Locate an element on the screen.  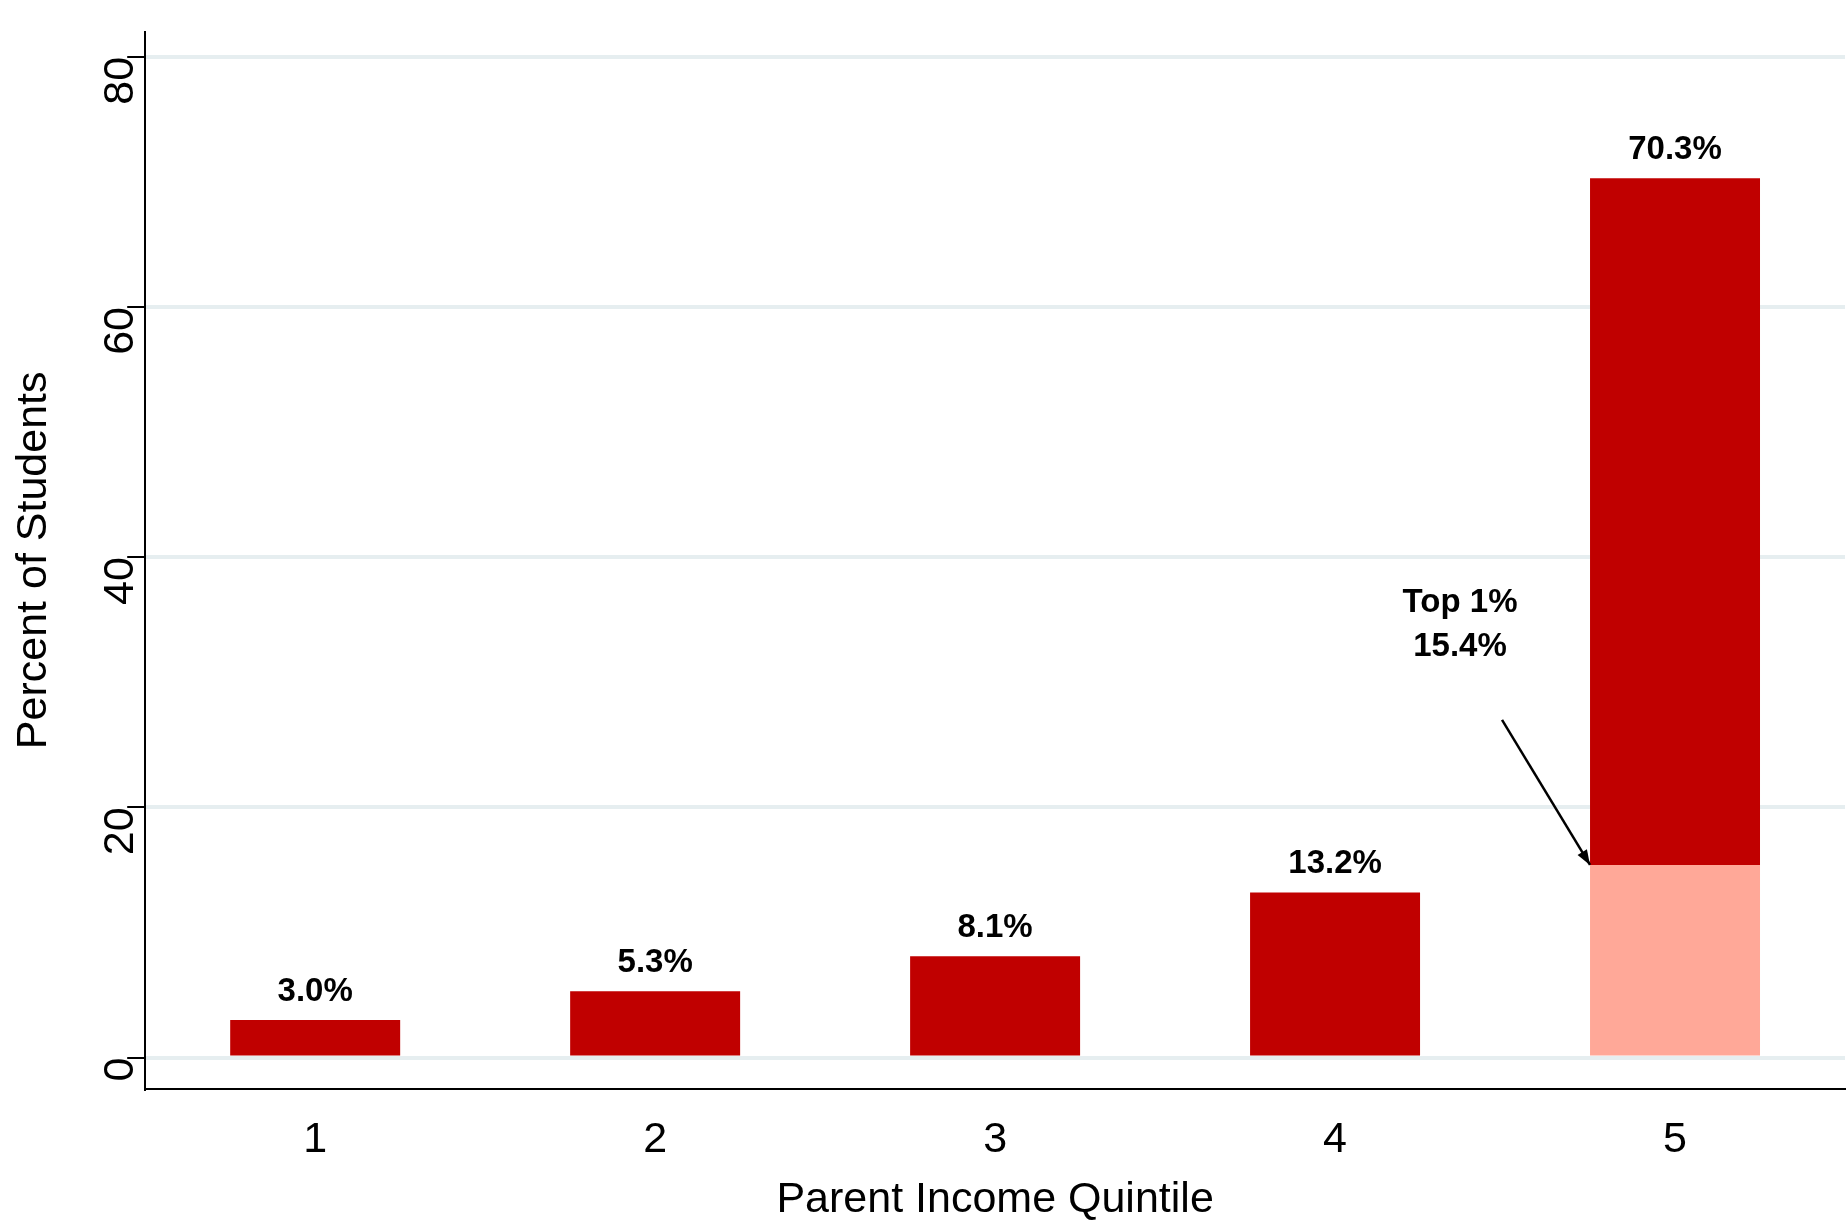
x-tick-label: 3 is located at coordinates (995, 1137).